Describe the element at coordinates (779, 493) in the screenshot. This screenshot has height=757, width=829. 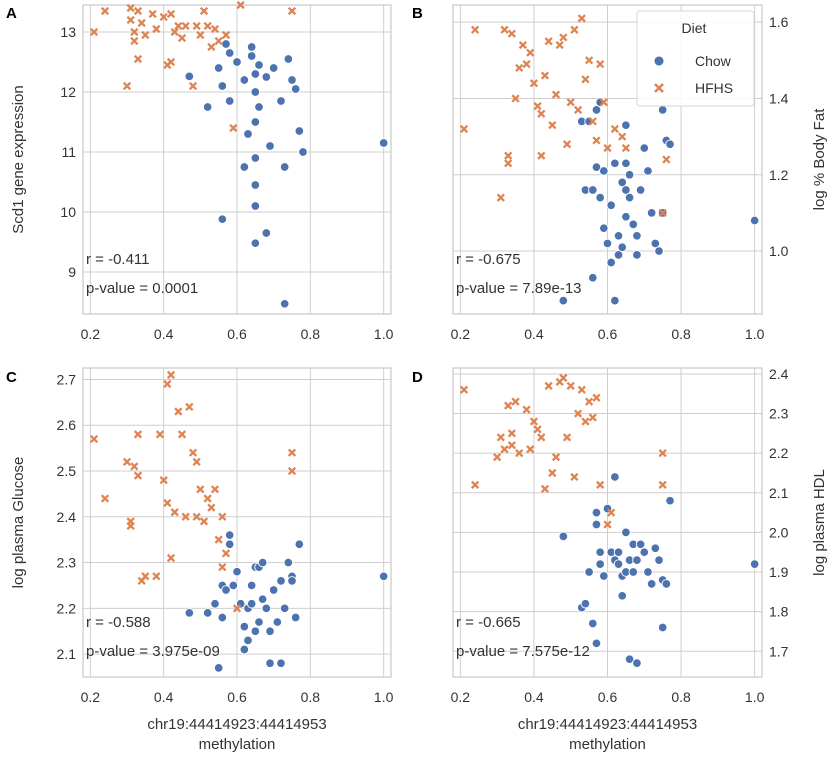
I see `y-tick-label: 2.1` at that location.